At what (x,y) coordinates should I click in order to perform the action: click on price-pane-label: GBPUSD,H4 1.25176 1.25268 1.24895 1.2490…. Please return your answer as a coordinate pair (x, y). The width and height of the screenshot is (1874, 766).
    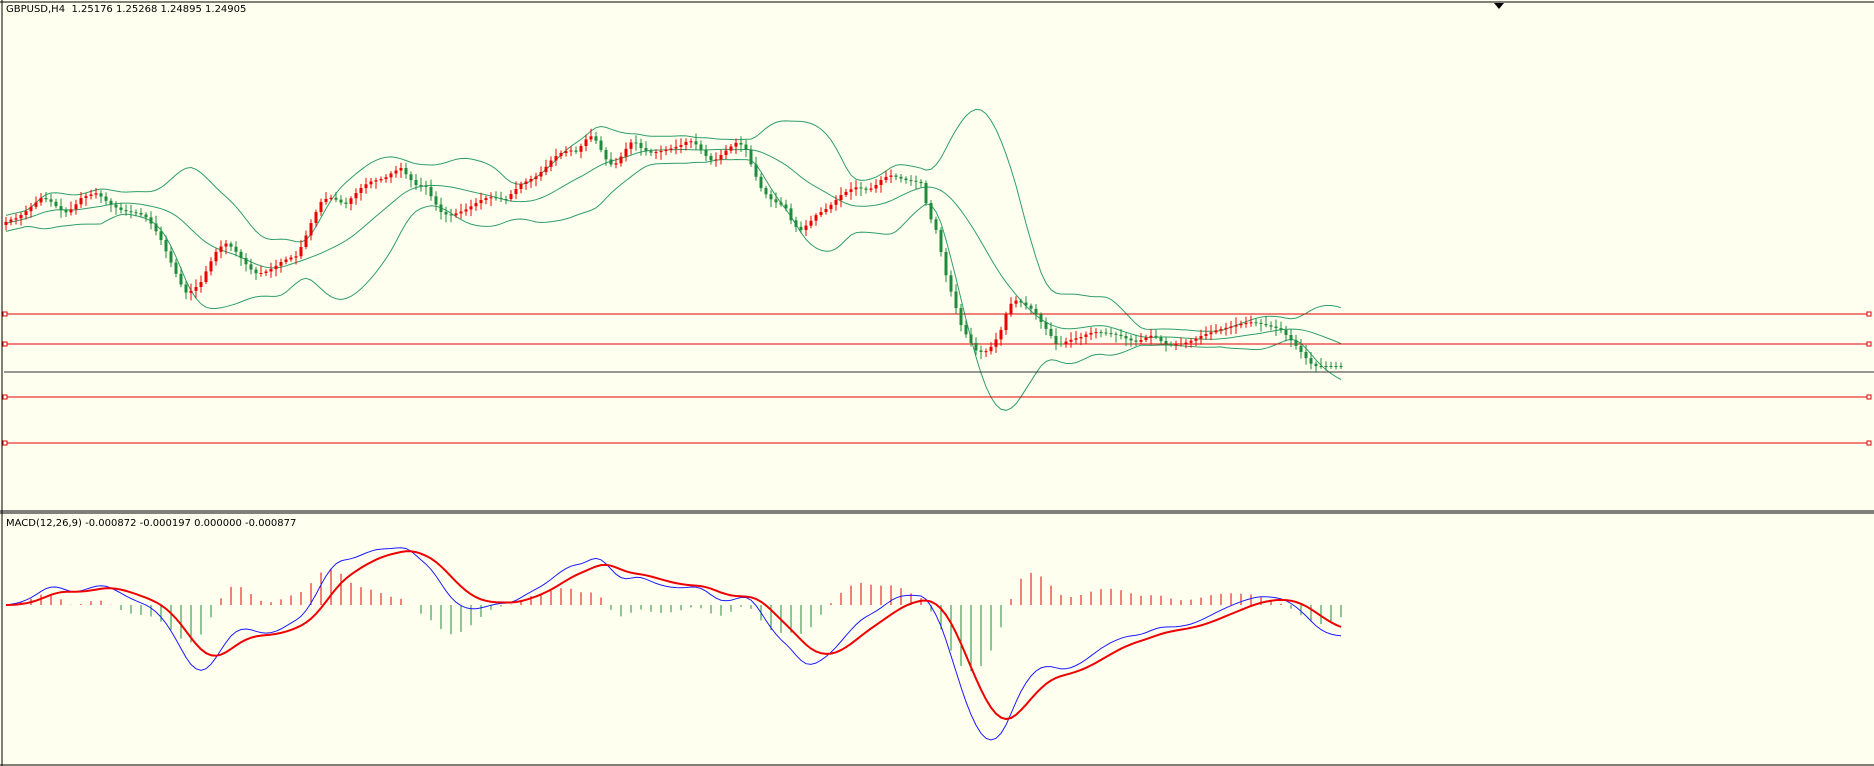
    Looking at the image, I should click on (126, 10).